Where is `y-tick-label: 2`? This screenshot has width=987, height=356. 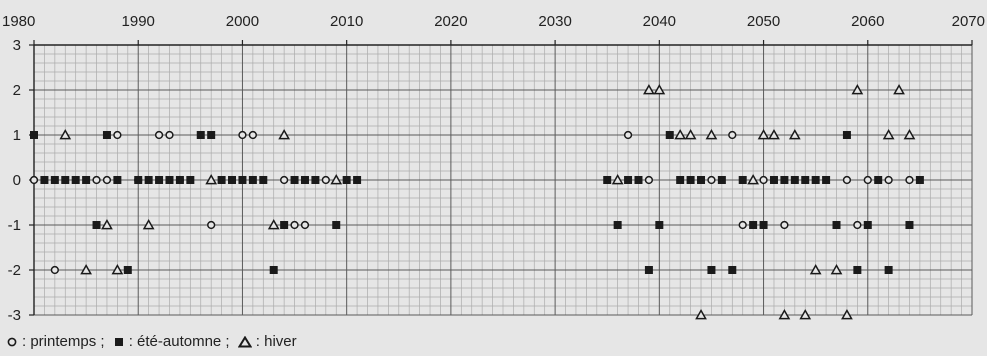 y-tick-label: 2 is located at coordinates (17, 90).